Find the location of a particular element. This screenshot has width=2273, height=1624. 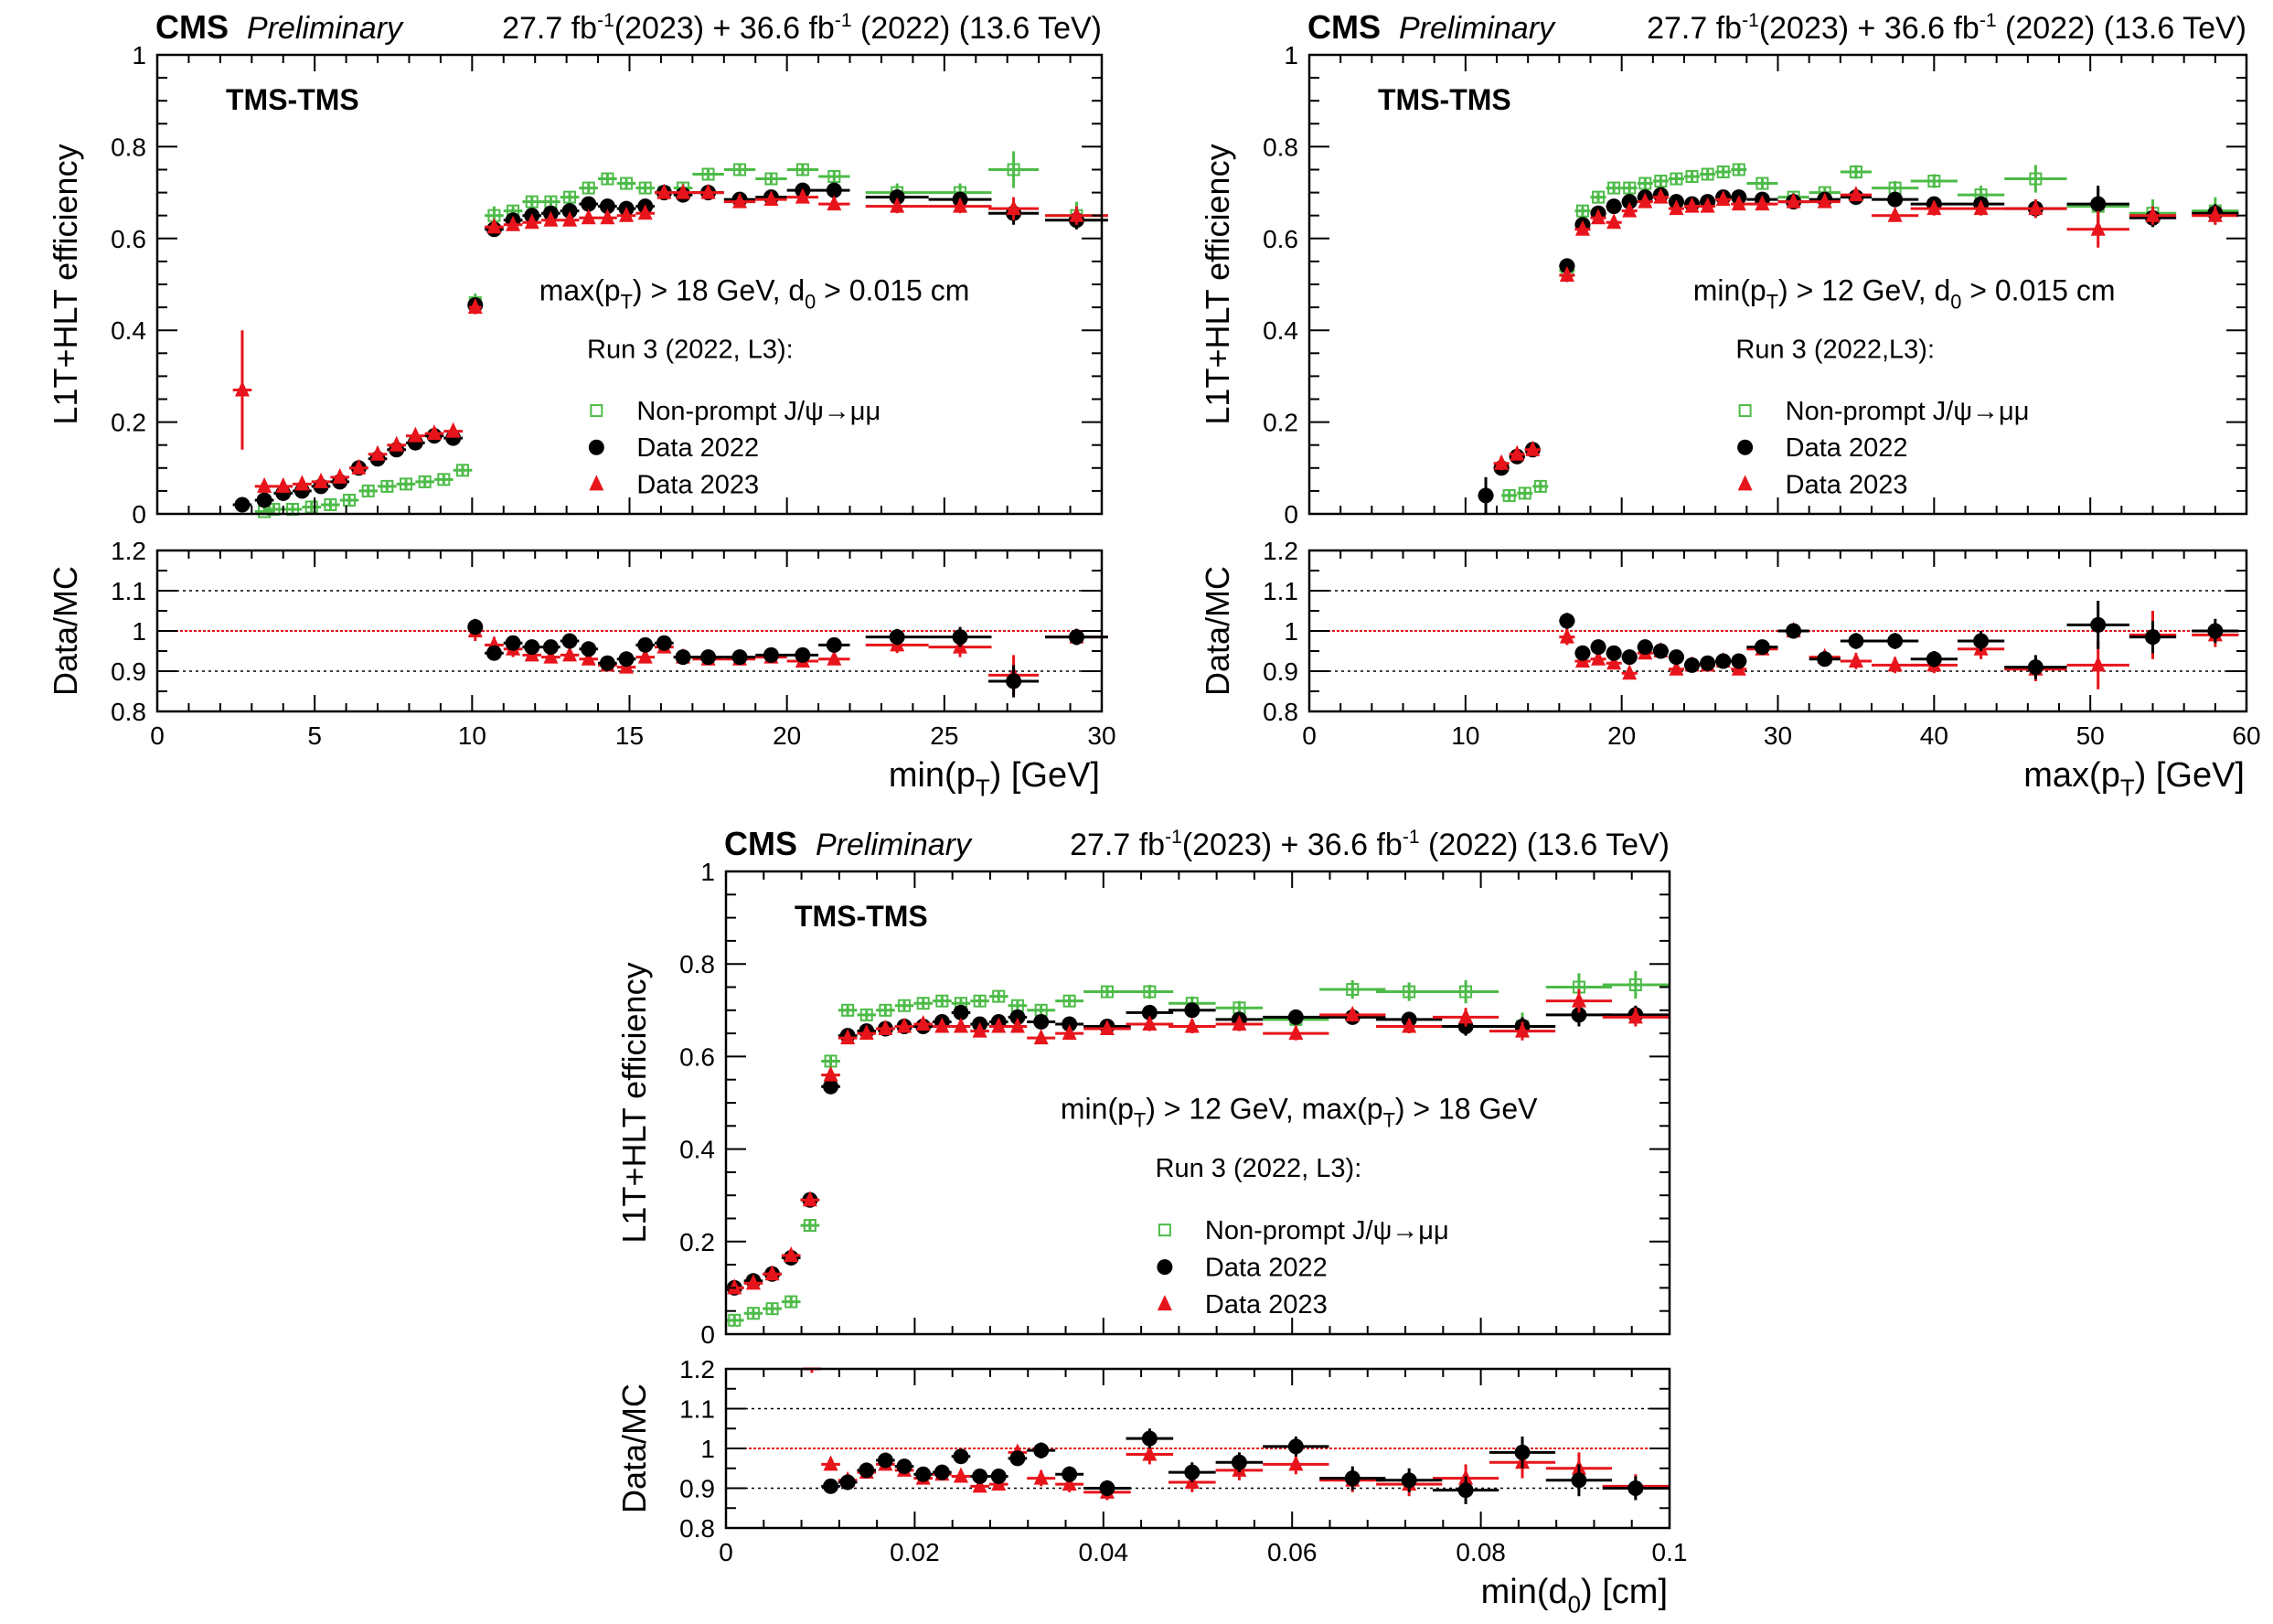

x-tick-label: 0.04 is located at coordinates (1104, 1552).